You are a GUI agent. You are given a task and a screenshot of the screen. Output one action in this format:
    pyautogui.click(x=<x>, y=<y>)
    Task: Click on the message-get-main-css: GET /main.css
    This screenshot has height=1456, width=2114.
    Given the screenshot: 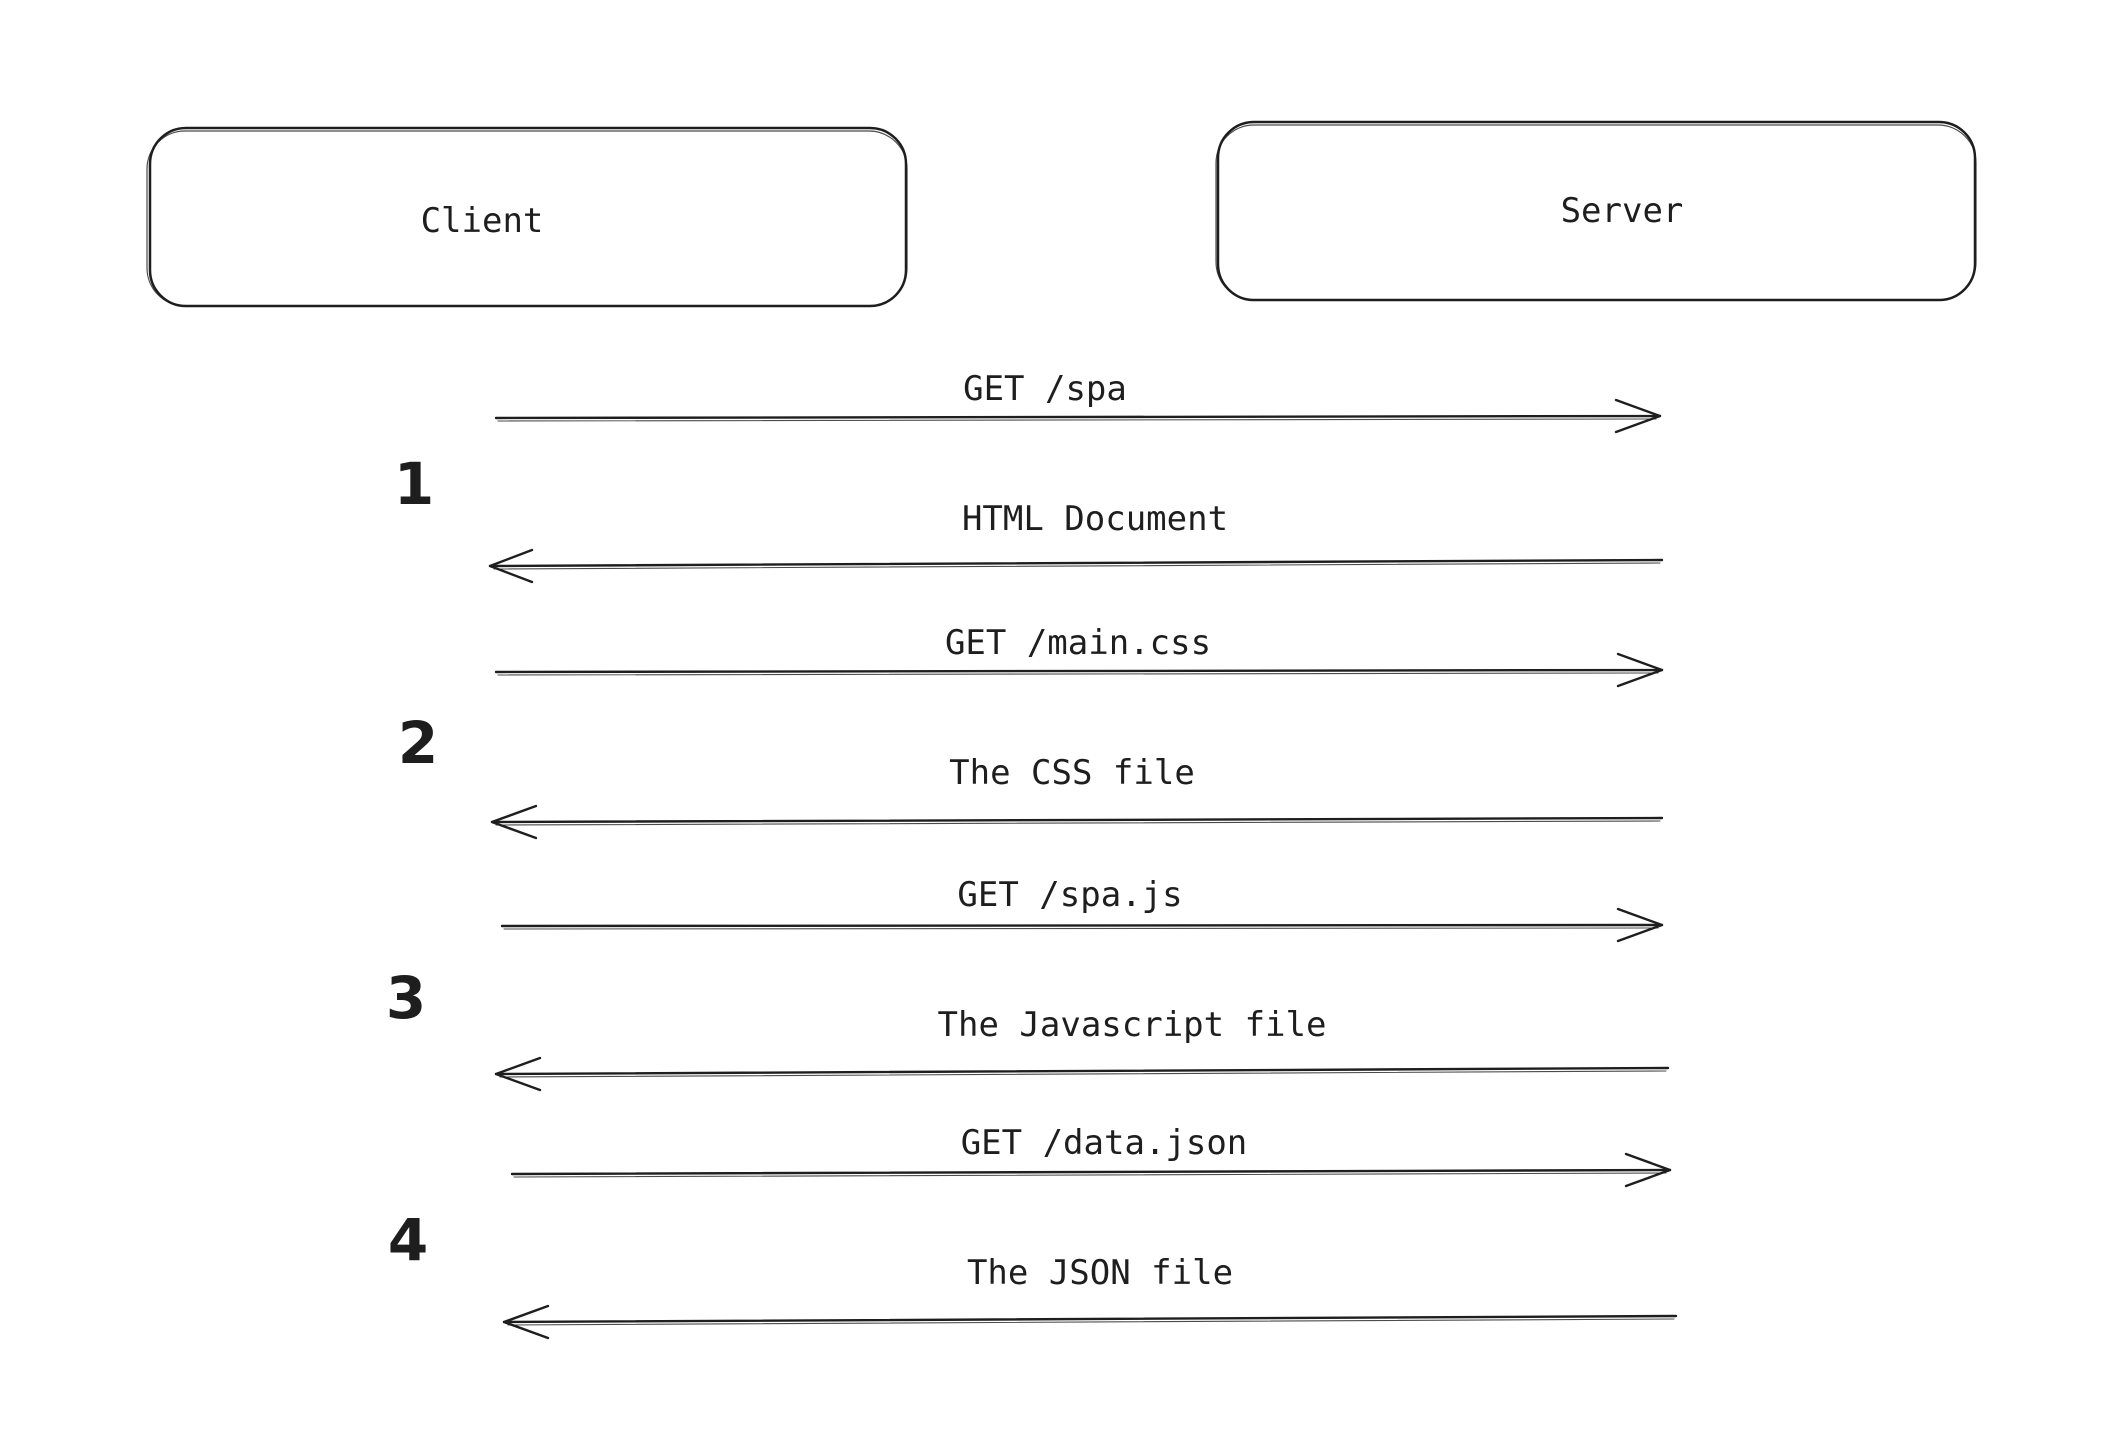 What is the action you would take?
    pyautogui.click(x=1079, y=655)
    